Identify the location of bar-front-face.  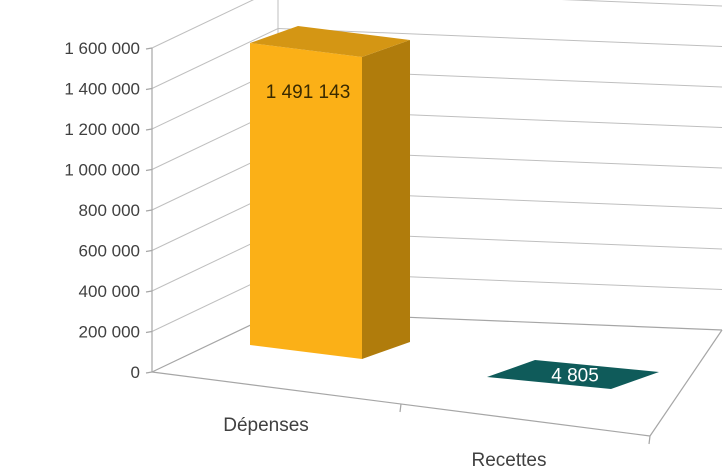
(306, 201).